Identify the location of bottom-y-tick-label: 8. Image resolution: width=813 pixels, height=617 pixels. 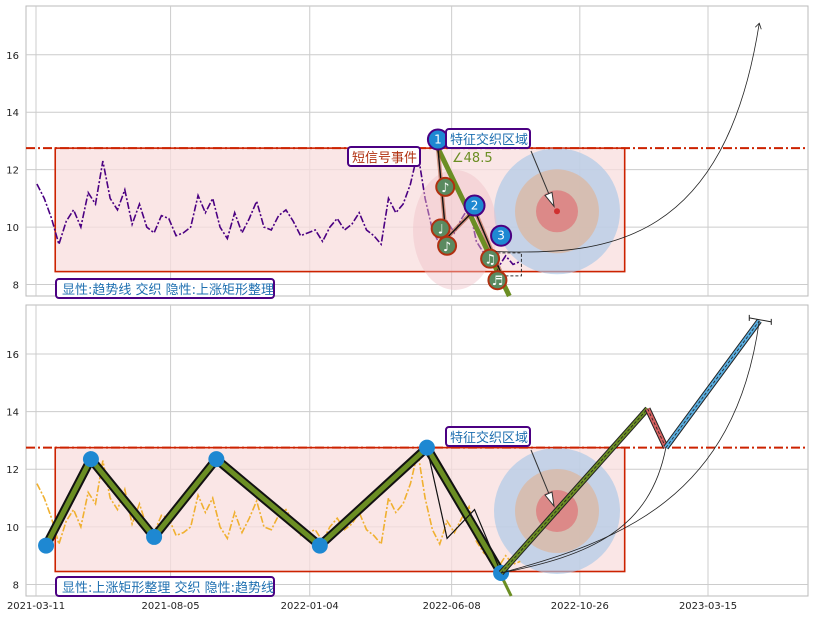
(16, 585).